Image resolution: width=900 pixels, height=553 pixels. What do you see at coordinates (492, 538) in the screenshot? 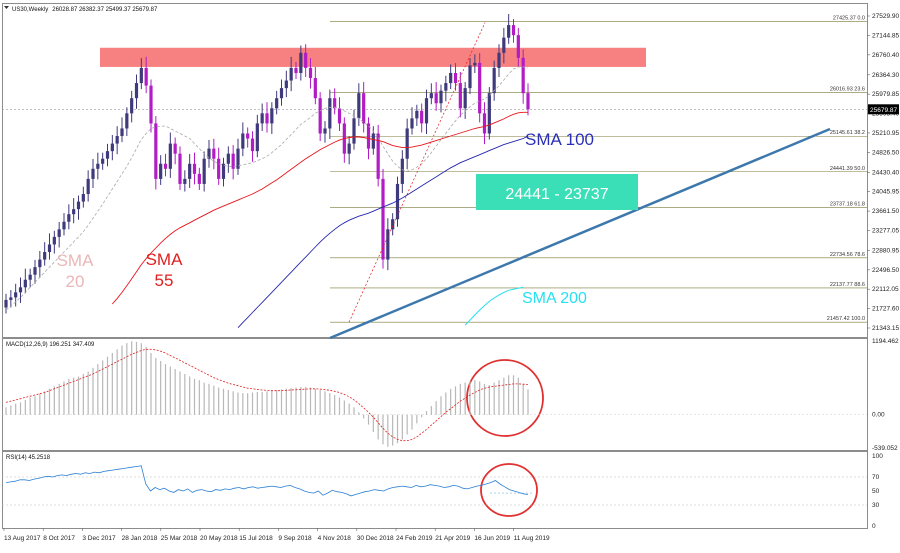
I see `time-axis-label: 16 Jun 2019` at bounding box center [492, 538].